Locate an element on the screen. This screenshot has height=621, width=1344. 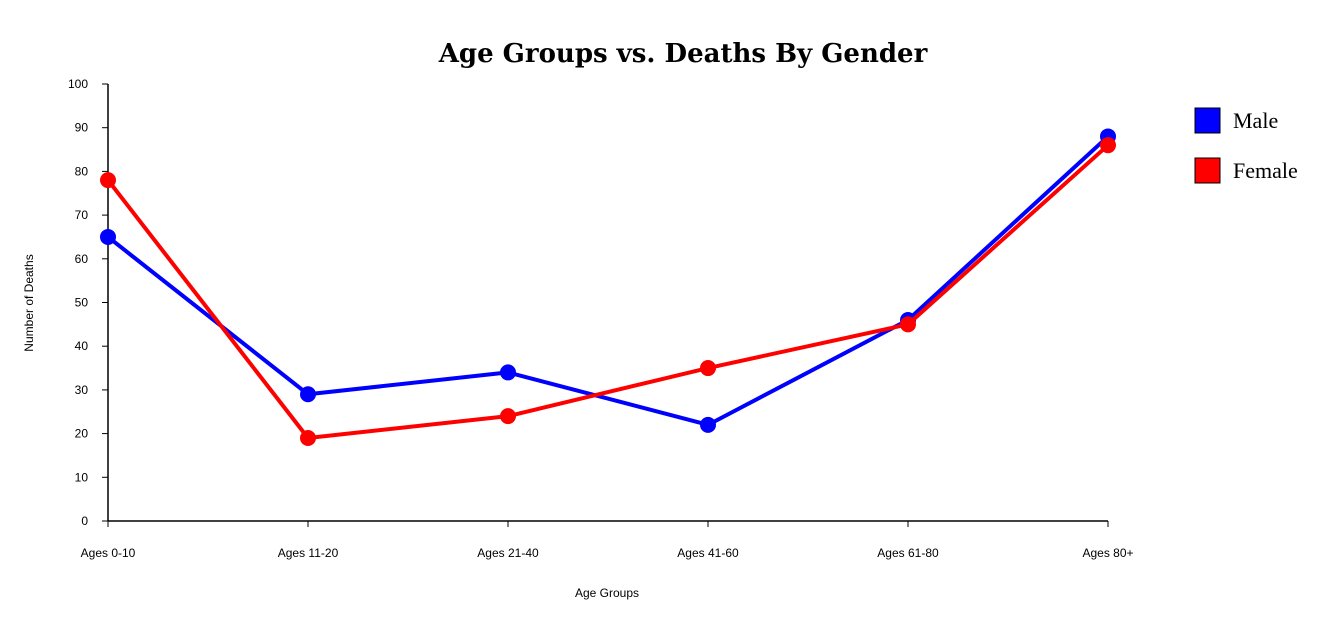
x-tick-label: Ages 61-80 is located at coordinates (908, 553).